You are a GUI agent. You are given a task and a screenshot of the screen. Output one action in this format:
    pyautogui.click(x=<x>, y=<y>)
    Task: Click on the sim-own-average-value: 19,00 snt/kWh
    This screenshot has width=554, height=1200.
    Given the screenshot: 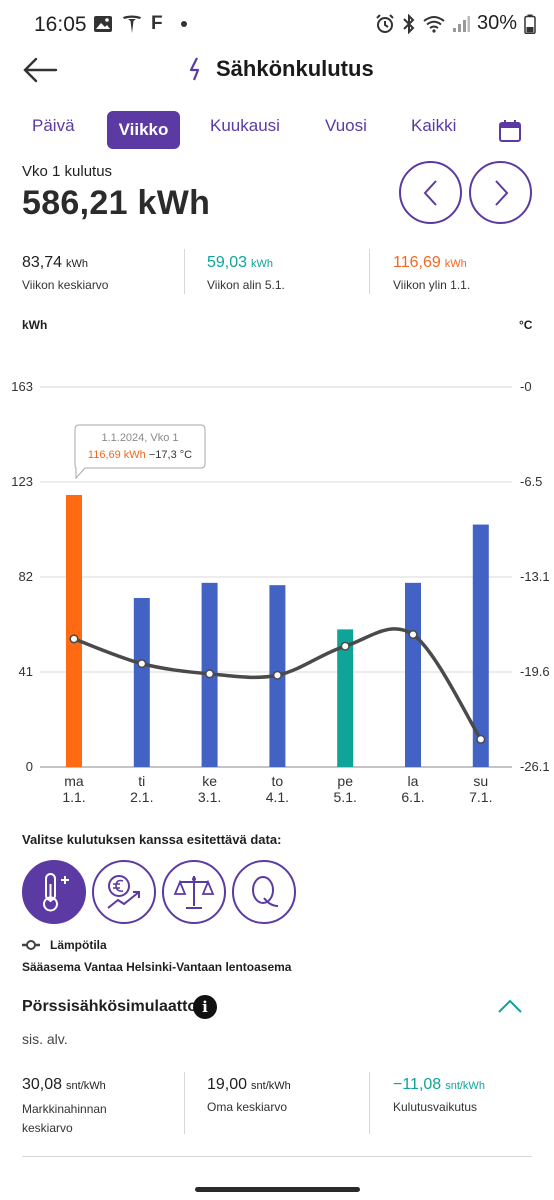 What is the action you would take?
    pyautogui.click(x=249, y=1084)
    